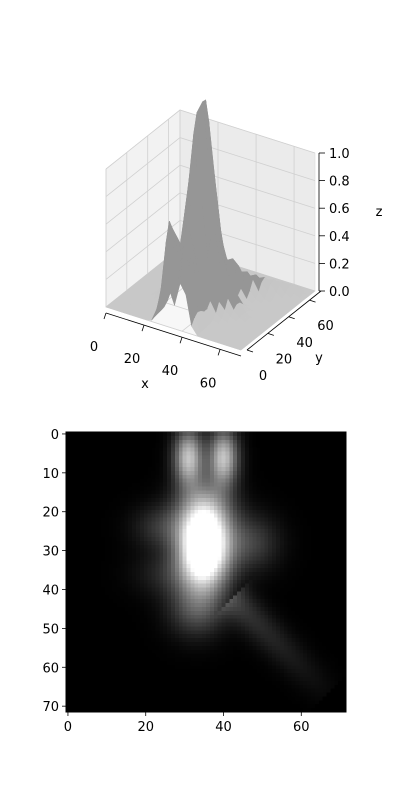 The width and height of the screenshot is (400, 800). What do you see at coordinates (50, 707) in the screenshot?
I see `y-tick-label: 70` at bounding box center [50, 707].